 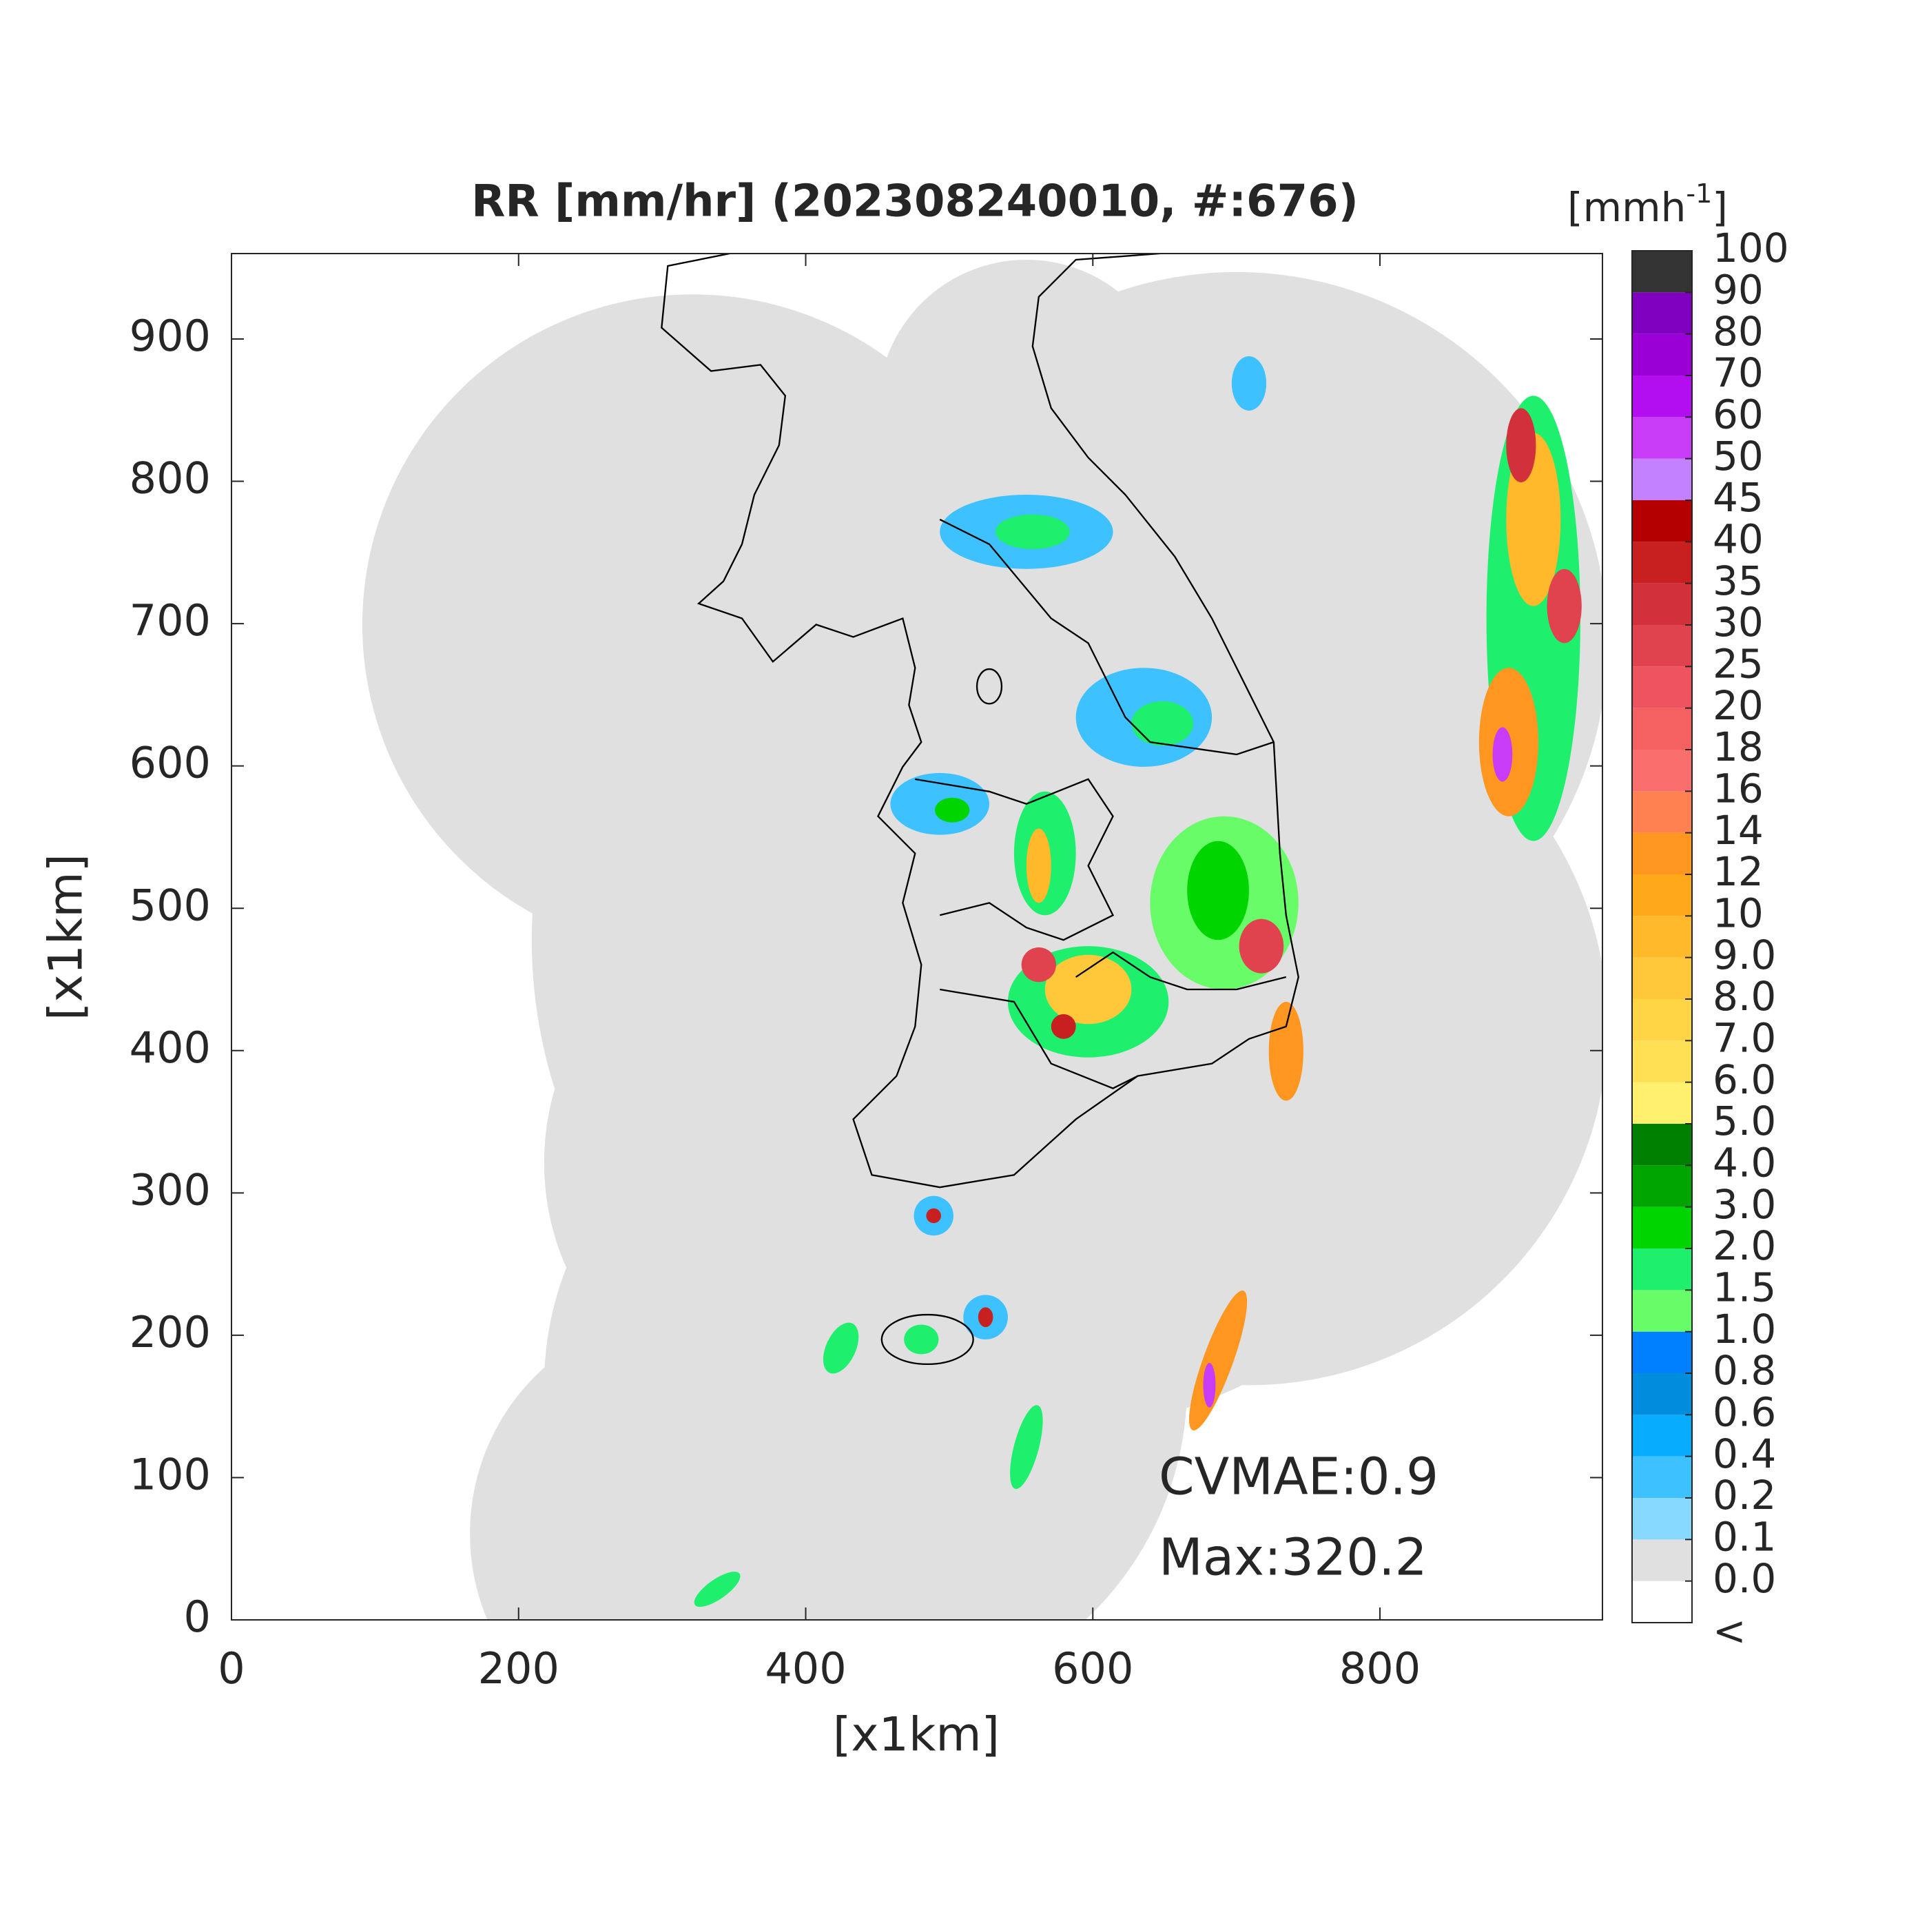 I want to click on colorbar-tick-label: 16, so click(x=1738, y=788).